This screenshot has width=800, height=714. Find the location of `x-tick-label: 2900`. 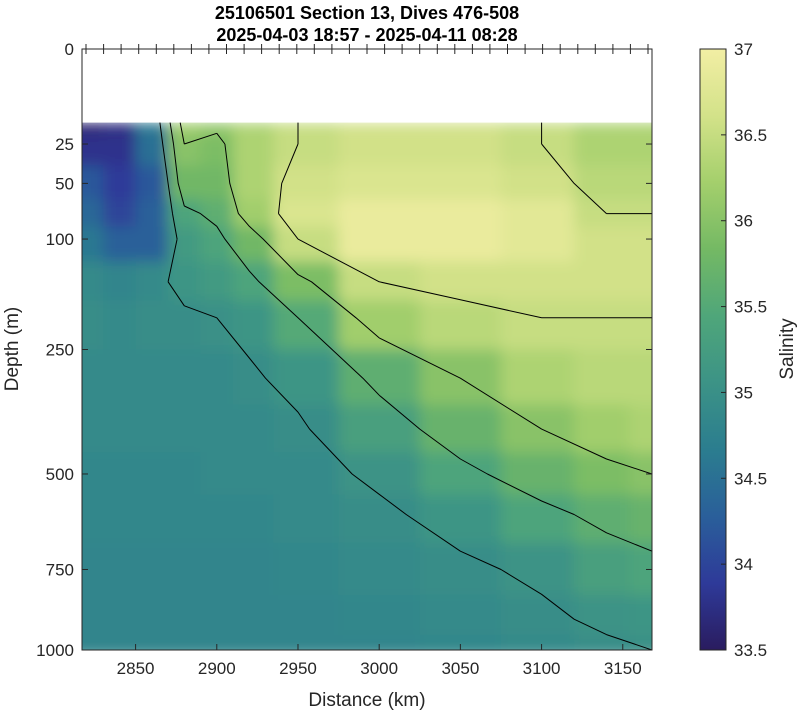

x-tick-label: 2900 is located at coordinates (217, 668).